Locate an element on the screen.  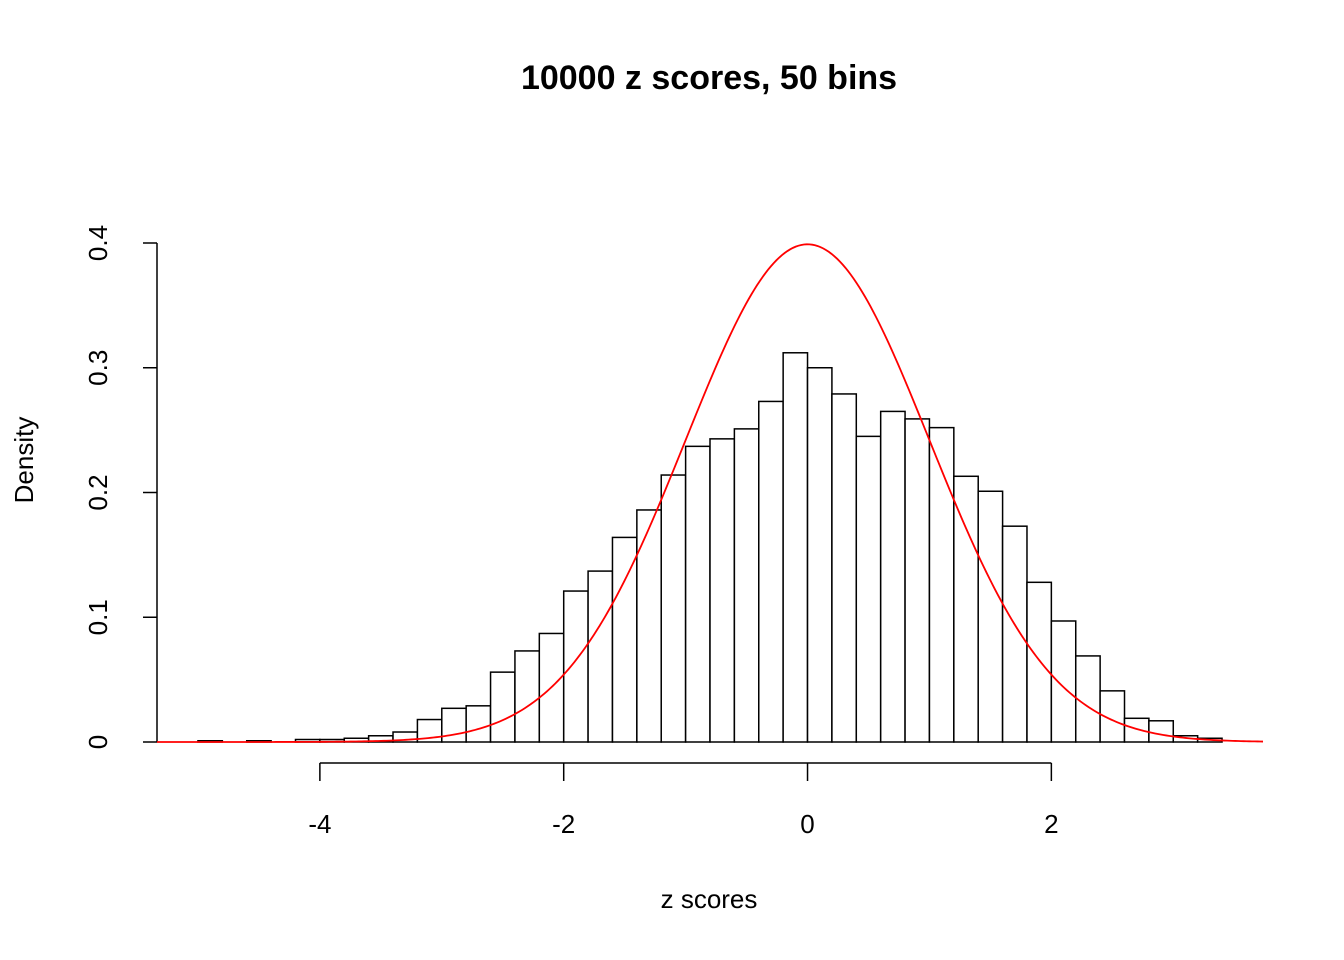
x-tick-label: -4 is located at coordinates (319, 824).